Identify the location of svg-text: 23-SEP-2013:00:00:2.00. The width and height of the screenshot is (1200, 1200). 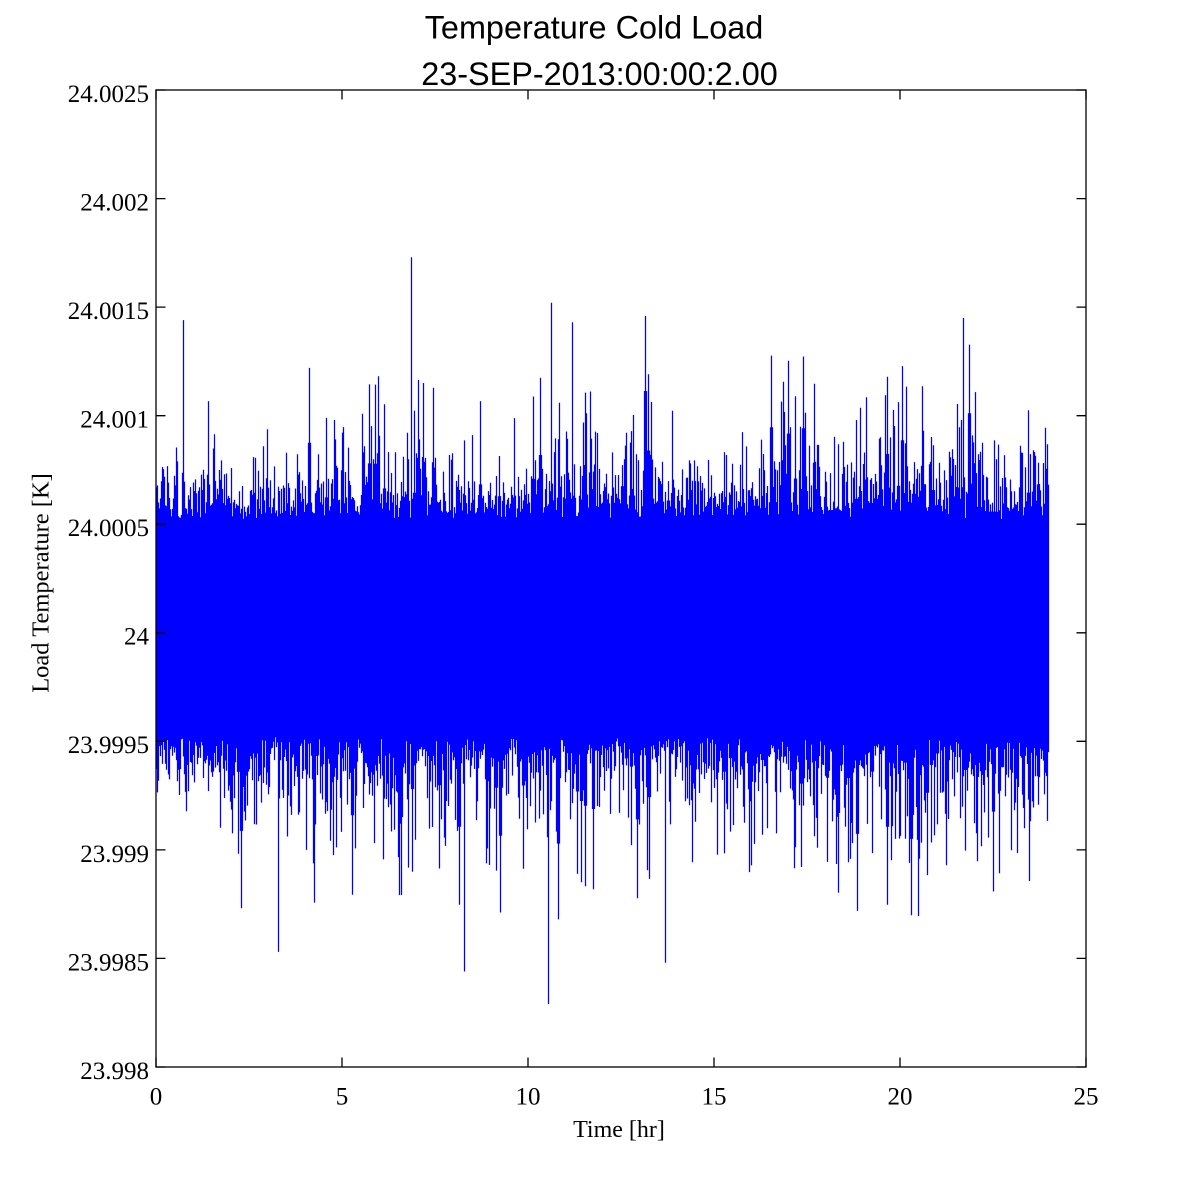
(599, 74).